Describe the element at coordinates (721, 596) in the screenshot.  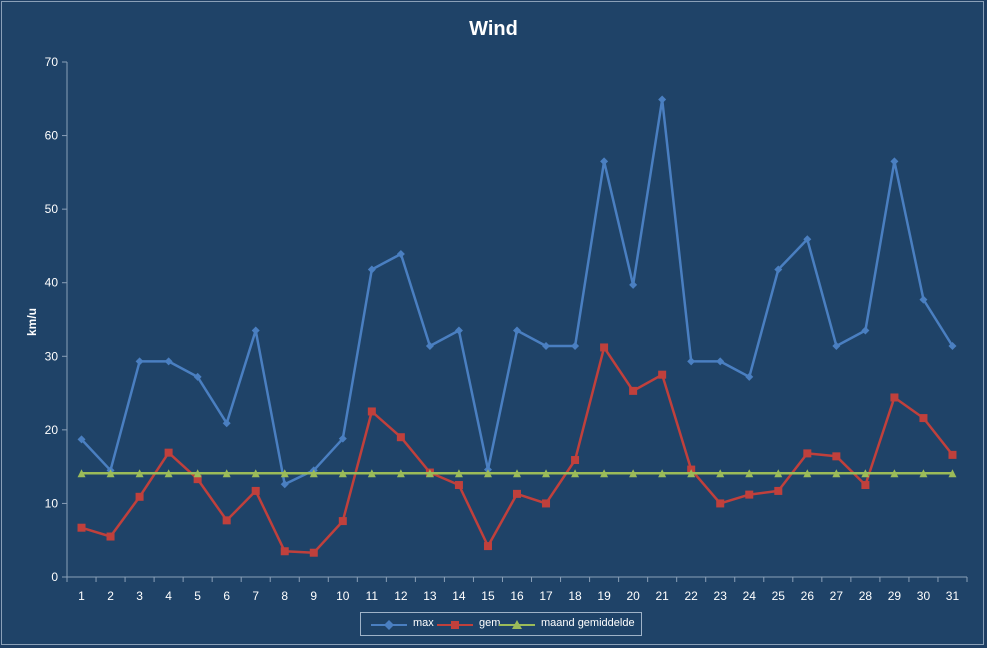
I see `x-tick-label: 23` at that location.